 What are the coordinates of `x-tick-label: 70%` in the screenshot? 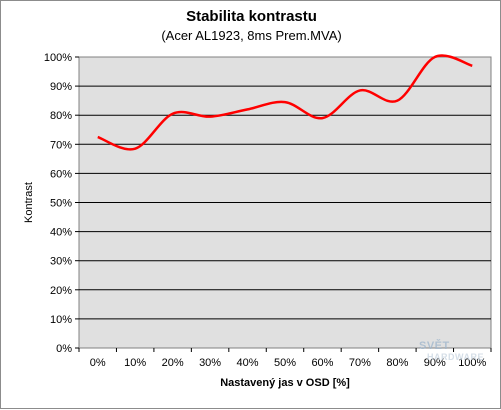 It's located at (360, 363).